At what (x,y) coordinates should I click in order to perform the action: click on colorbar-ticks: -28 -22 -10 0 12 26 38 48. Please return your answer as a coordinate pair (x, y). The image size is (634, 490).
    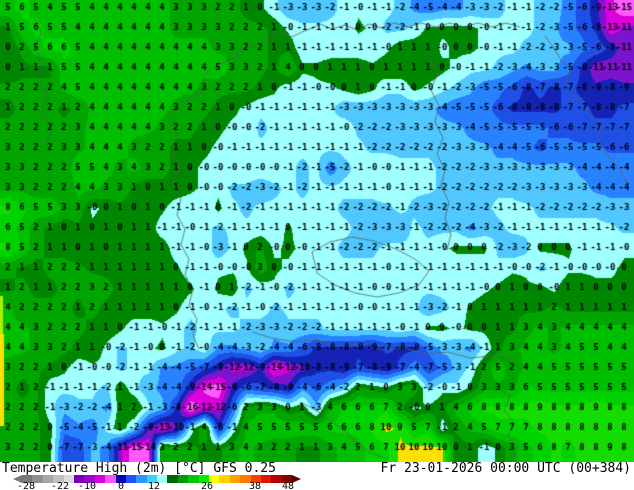
    Looking at the image, I should click on (317, 486).